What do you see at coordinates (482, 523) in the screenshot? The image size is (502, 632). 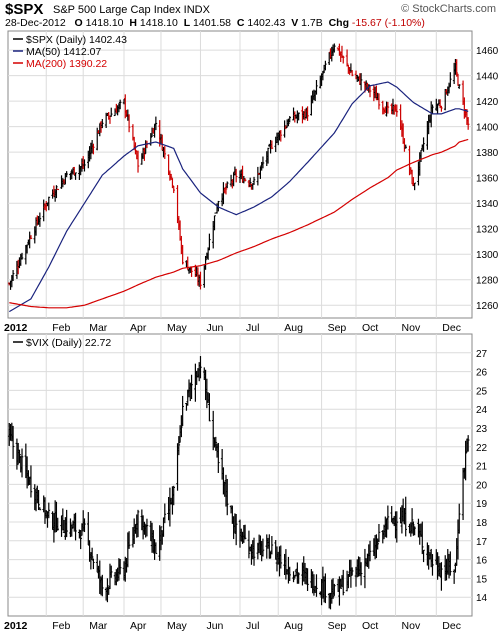 I see `vix-y-tick-label: 18` at bounding box center [482, 523].